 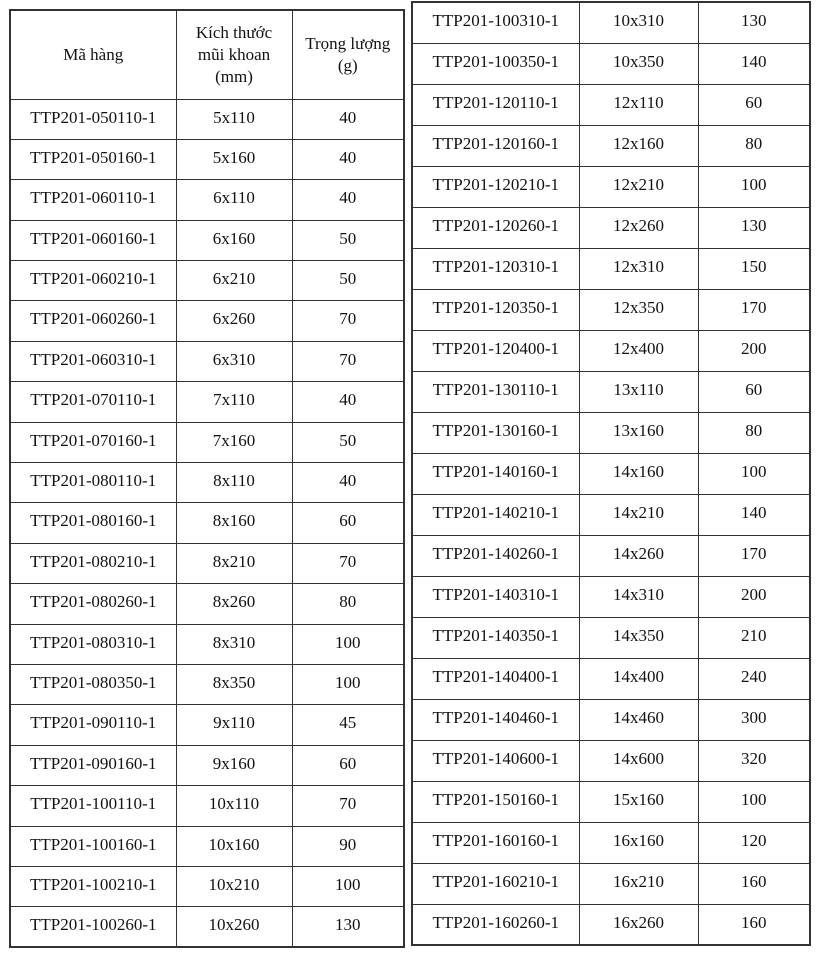 What do you see at coordinates (93, 240) in the screenshot?
I see `product-code-cell: TTP201-060160-1` at bounding box center [93, 240].